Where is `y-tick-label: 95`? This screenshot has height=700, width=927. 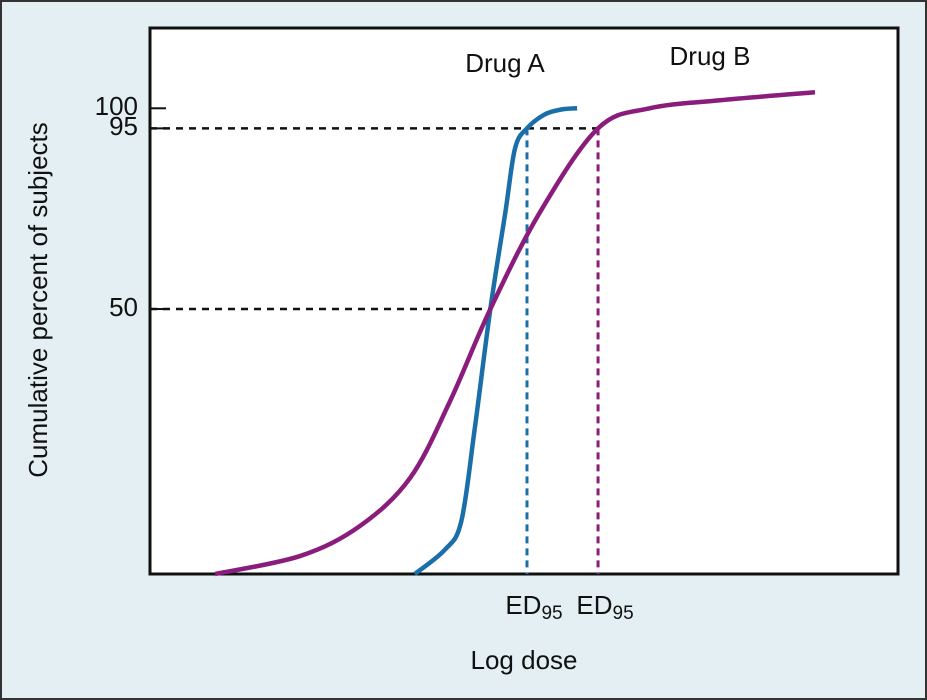
y-tick-label: 95 is located at coordinates (123, 126).